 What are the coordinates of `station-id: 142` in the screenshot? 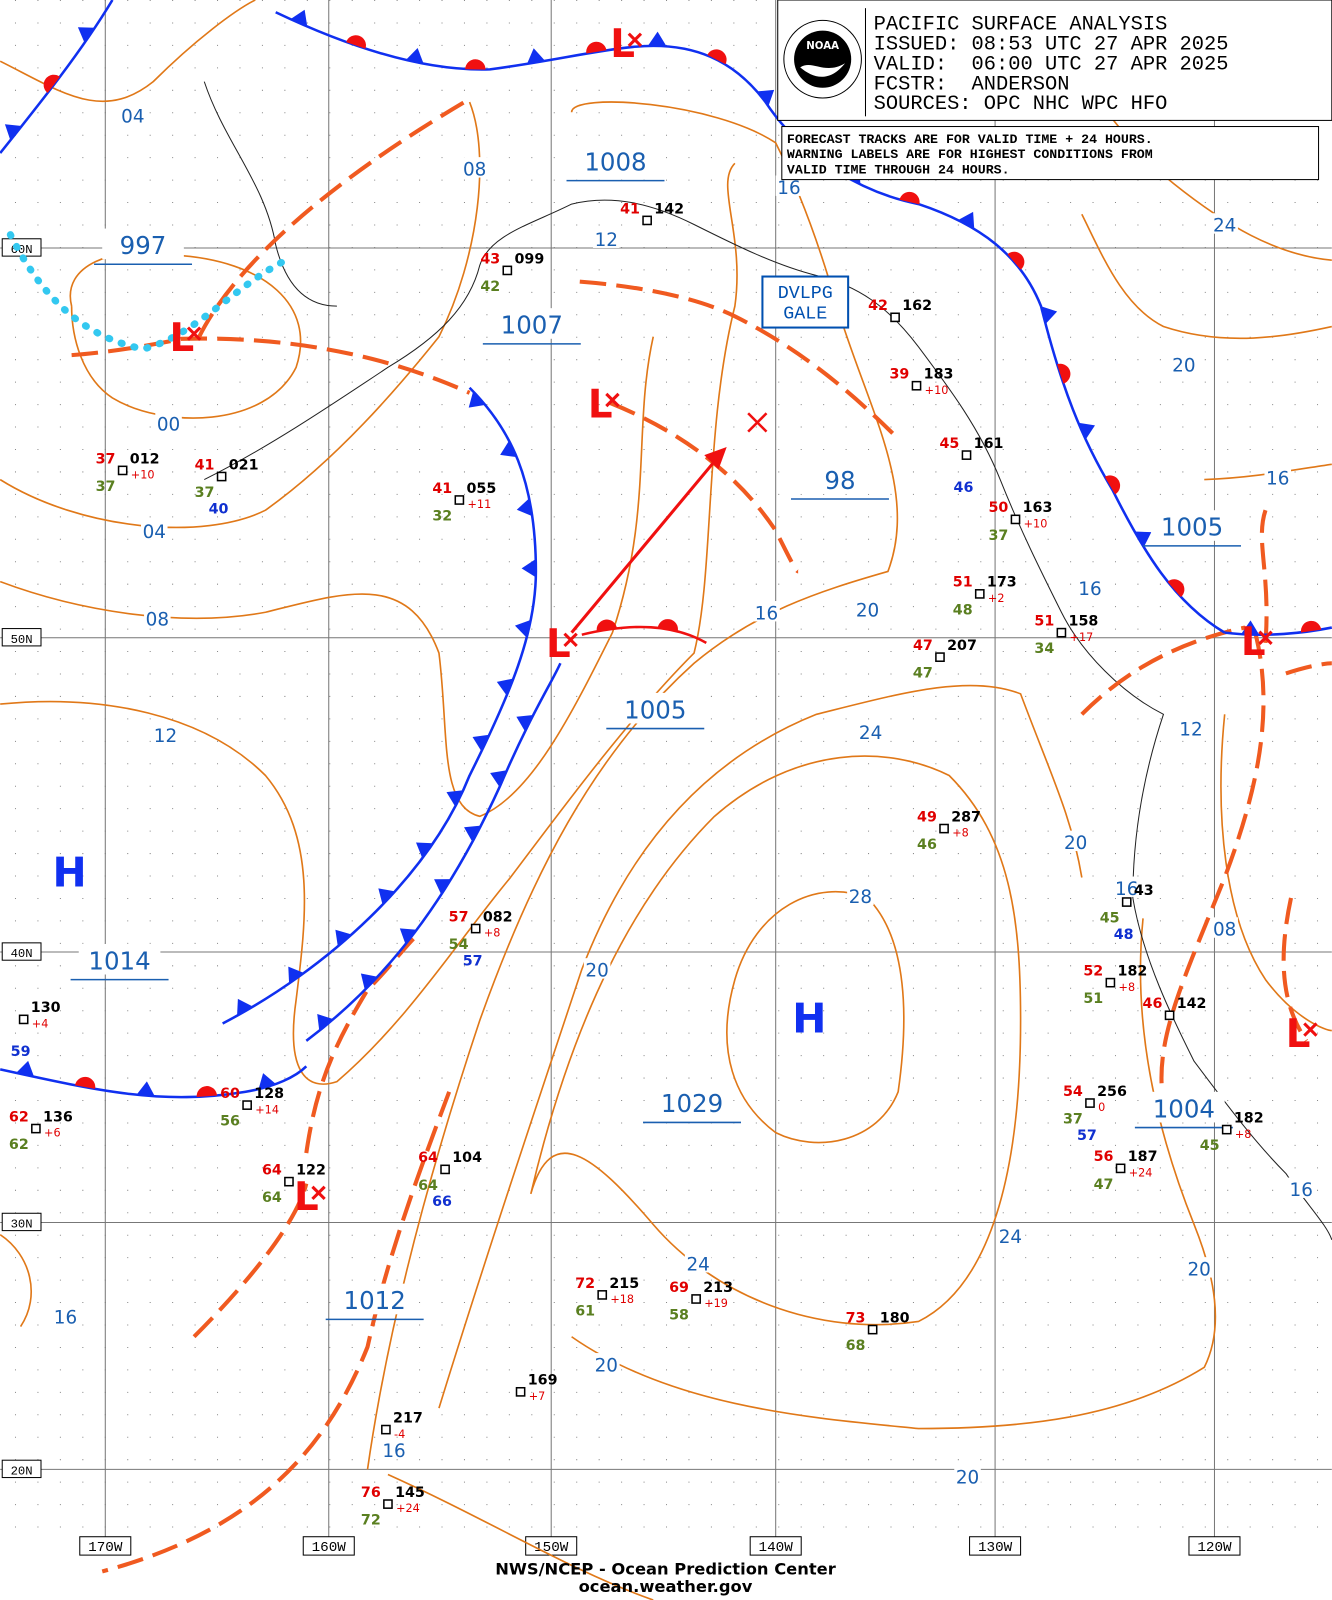 It's located at (1192, 1004).